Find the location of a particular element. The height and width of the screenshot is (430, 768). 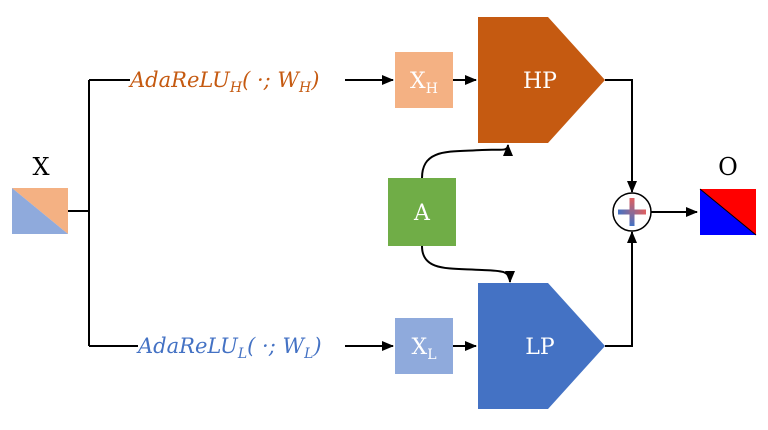

xh-node is located at coordinates (424, 80).